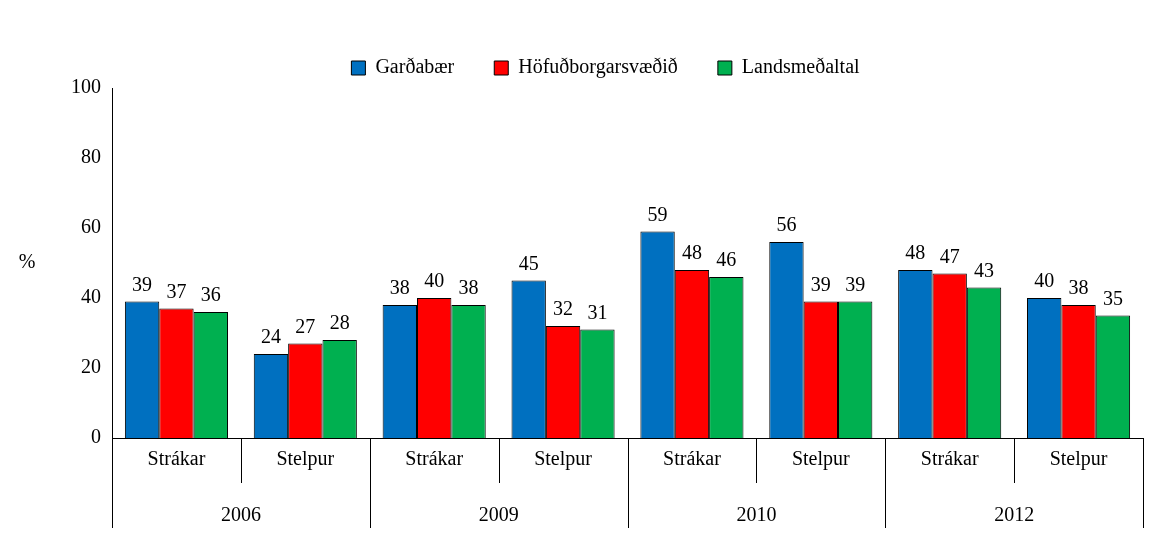 This screenshot has height=540, width=1161. What do you see at coordinates (597, 311) in the screenshot?
I see `data-label: 31` at bounding box center [597, 311].